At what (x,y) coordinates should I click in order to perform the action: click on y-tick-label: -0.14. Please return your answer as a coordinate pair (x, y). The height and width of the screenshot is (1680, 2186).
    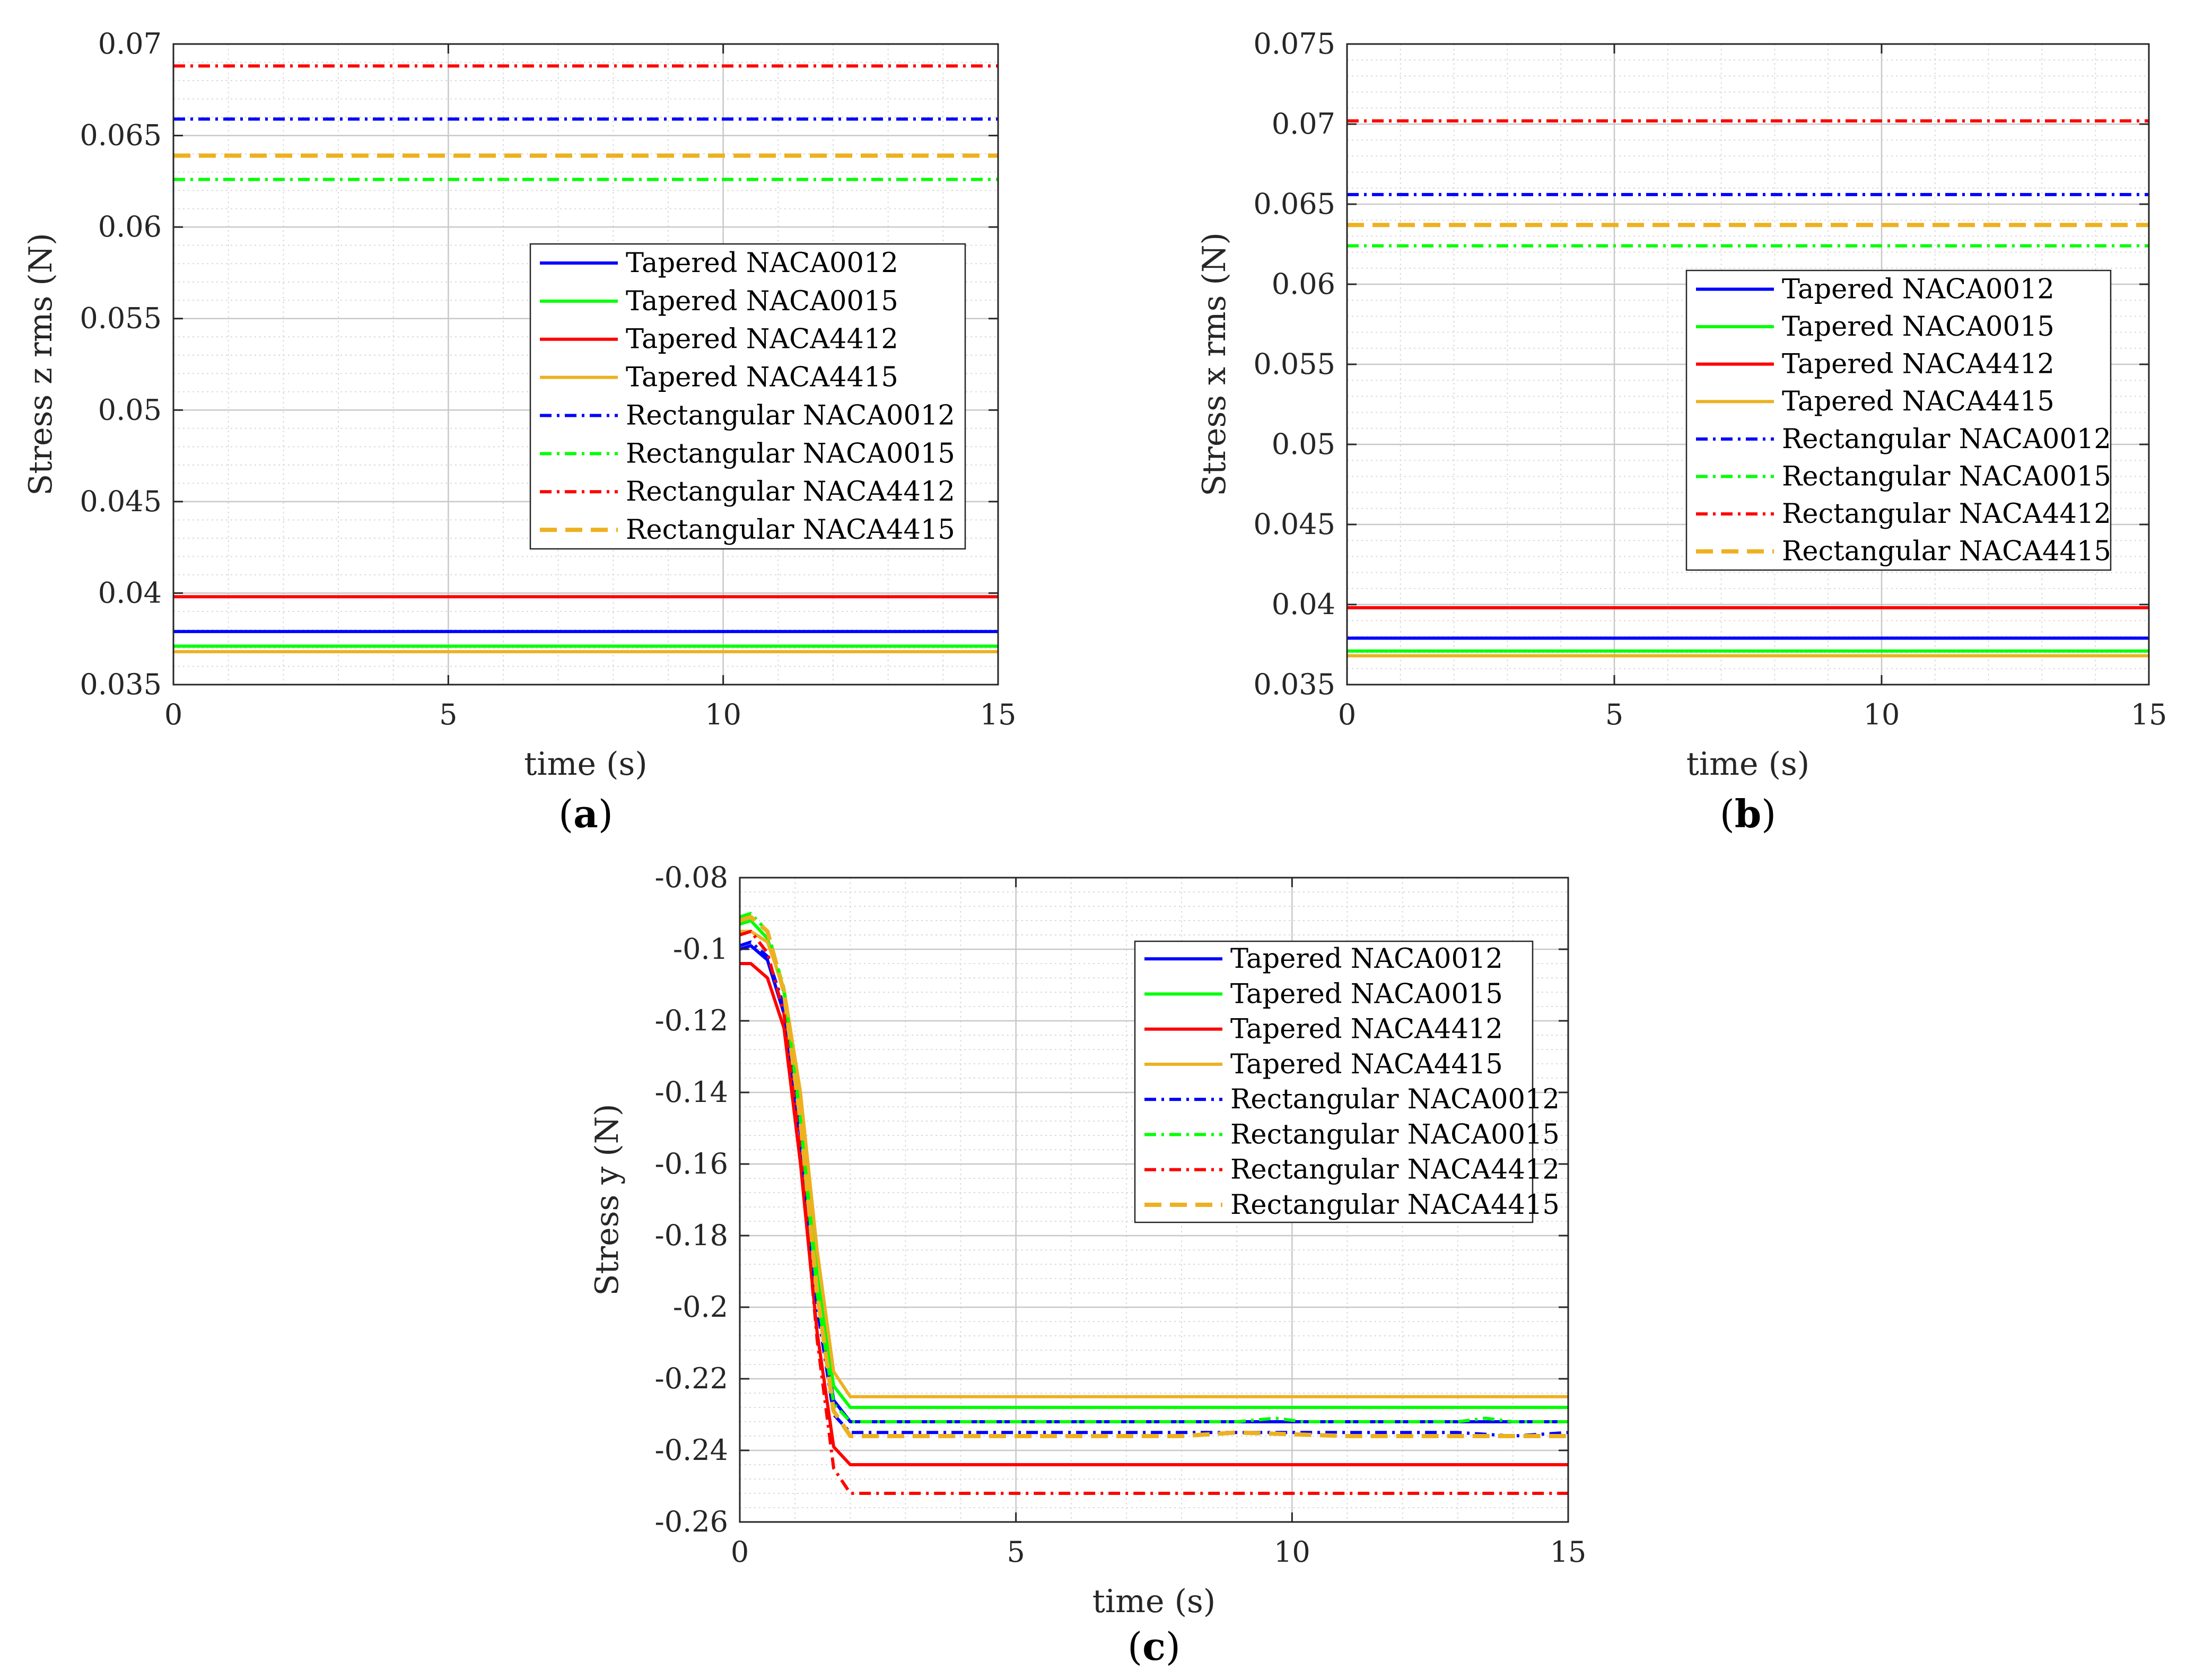
    Looking at the image, I should click on (692, 1092).